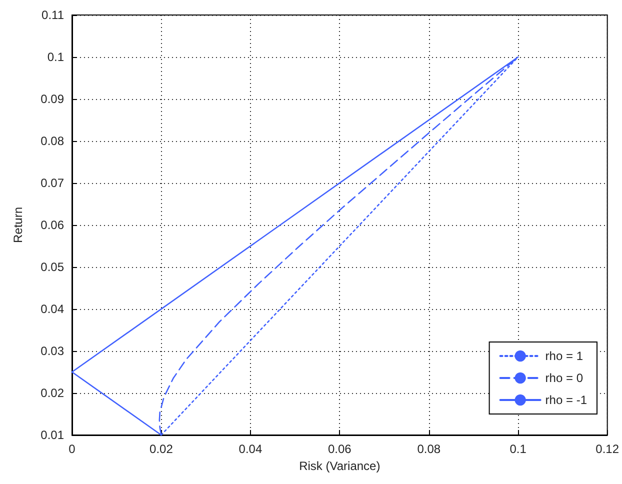  Describe the element at coordinates (52, 183) in the screenshot. I see `y-tick-label: 0.07` at that location.